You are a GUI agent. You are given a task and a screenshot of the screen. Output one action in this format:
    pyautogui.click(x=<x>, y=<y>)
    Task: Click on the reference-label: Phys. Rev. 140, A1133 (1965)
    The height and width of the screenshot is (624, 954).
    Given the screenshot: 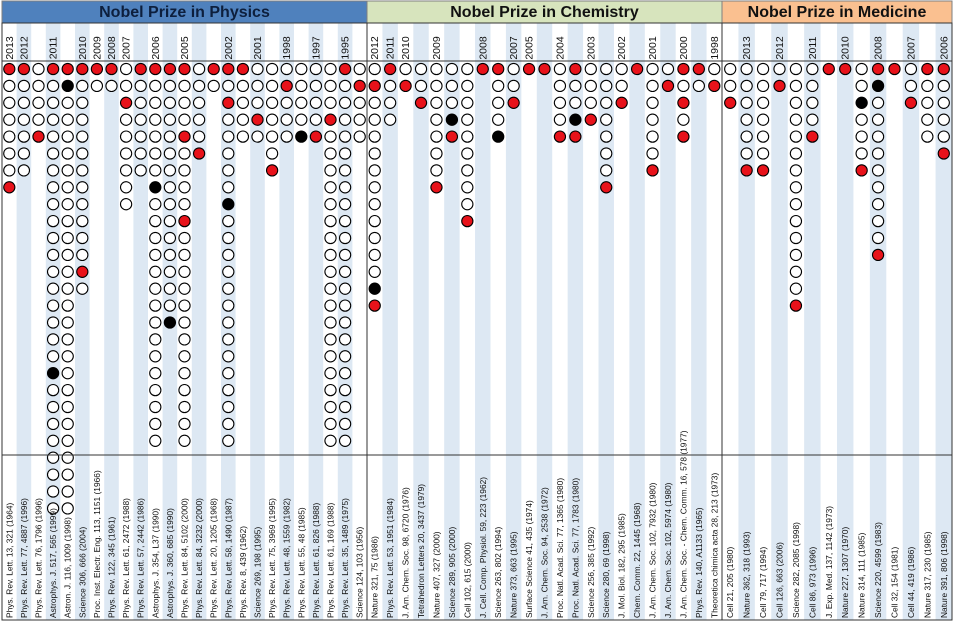 What is the action you would take?
    pyautogui.click(x=699, y=562)
    